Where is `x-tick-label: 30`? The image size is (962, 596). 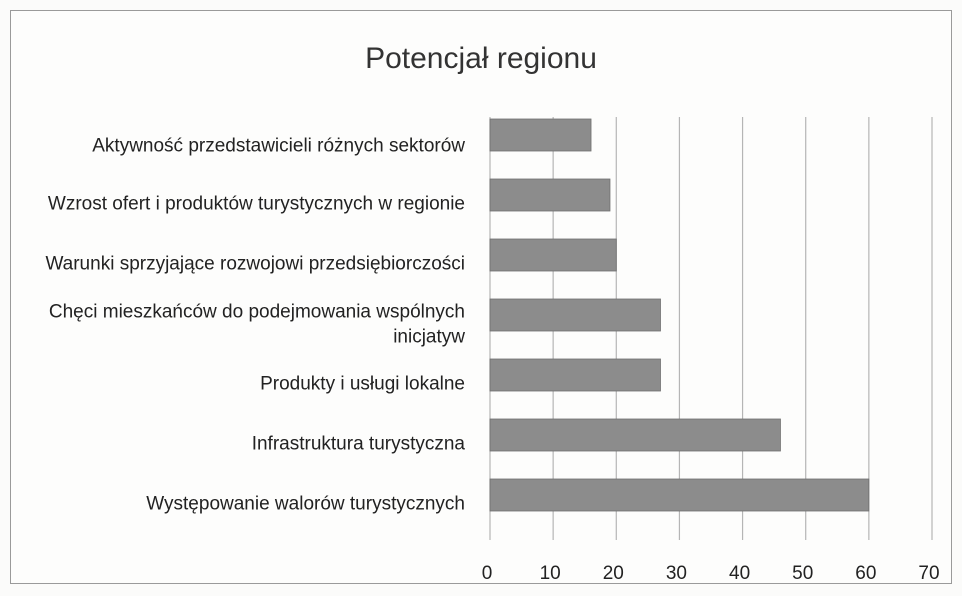
x-tick-label: 30 is located at coordinates (676, 573).